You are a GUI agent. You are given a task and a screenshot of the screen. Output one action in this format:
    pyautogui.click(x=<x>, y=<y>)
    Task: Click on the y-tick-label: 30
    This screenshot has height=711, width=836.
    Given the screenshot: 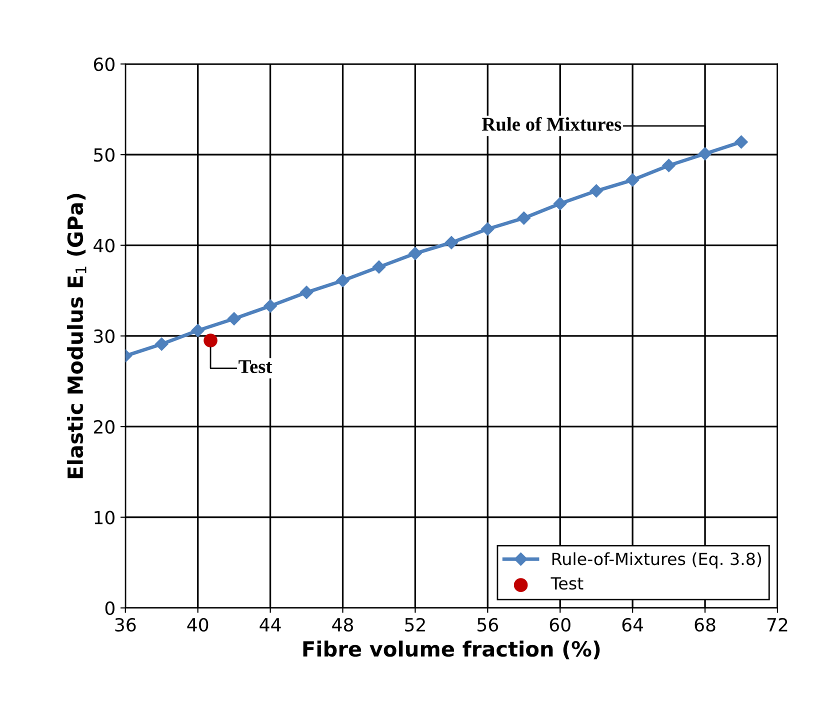 What is the action you would take?
    pyautogui.click(x=104, y=336)
    